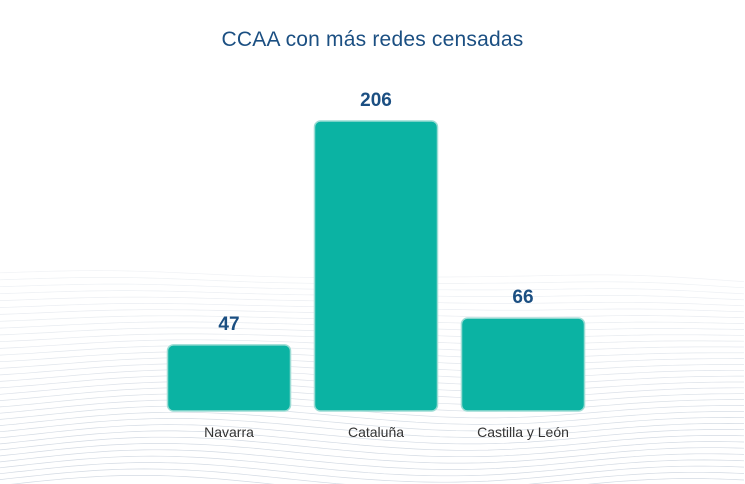 The width and height of the screenshot is (745, 484). Describe the element at coordinates (376, 432) in the screenshot. I see `category-label: Cataluña` at that location.